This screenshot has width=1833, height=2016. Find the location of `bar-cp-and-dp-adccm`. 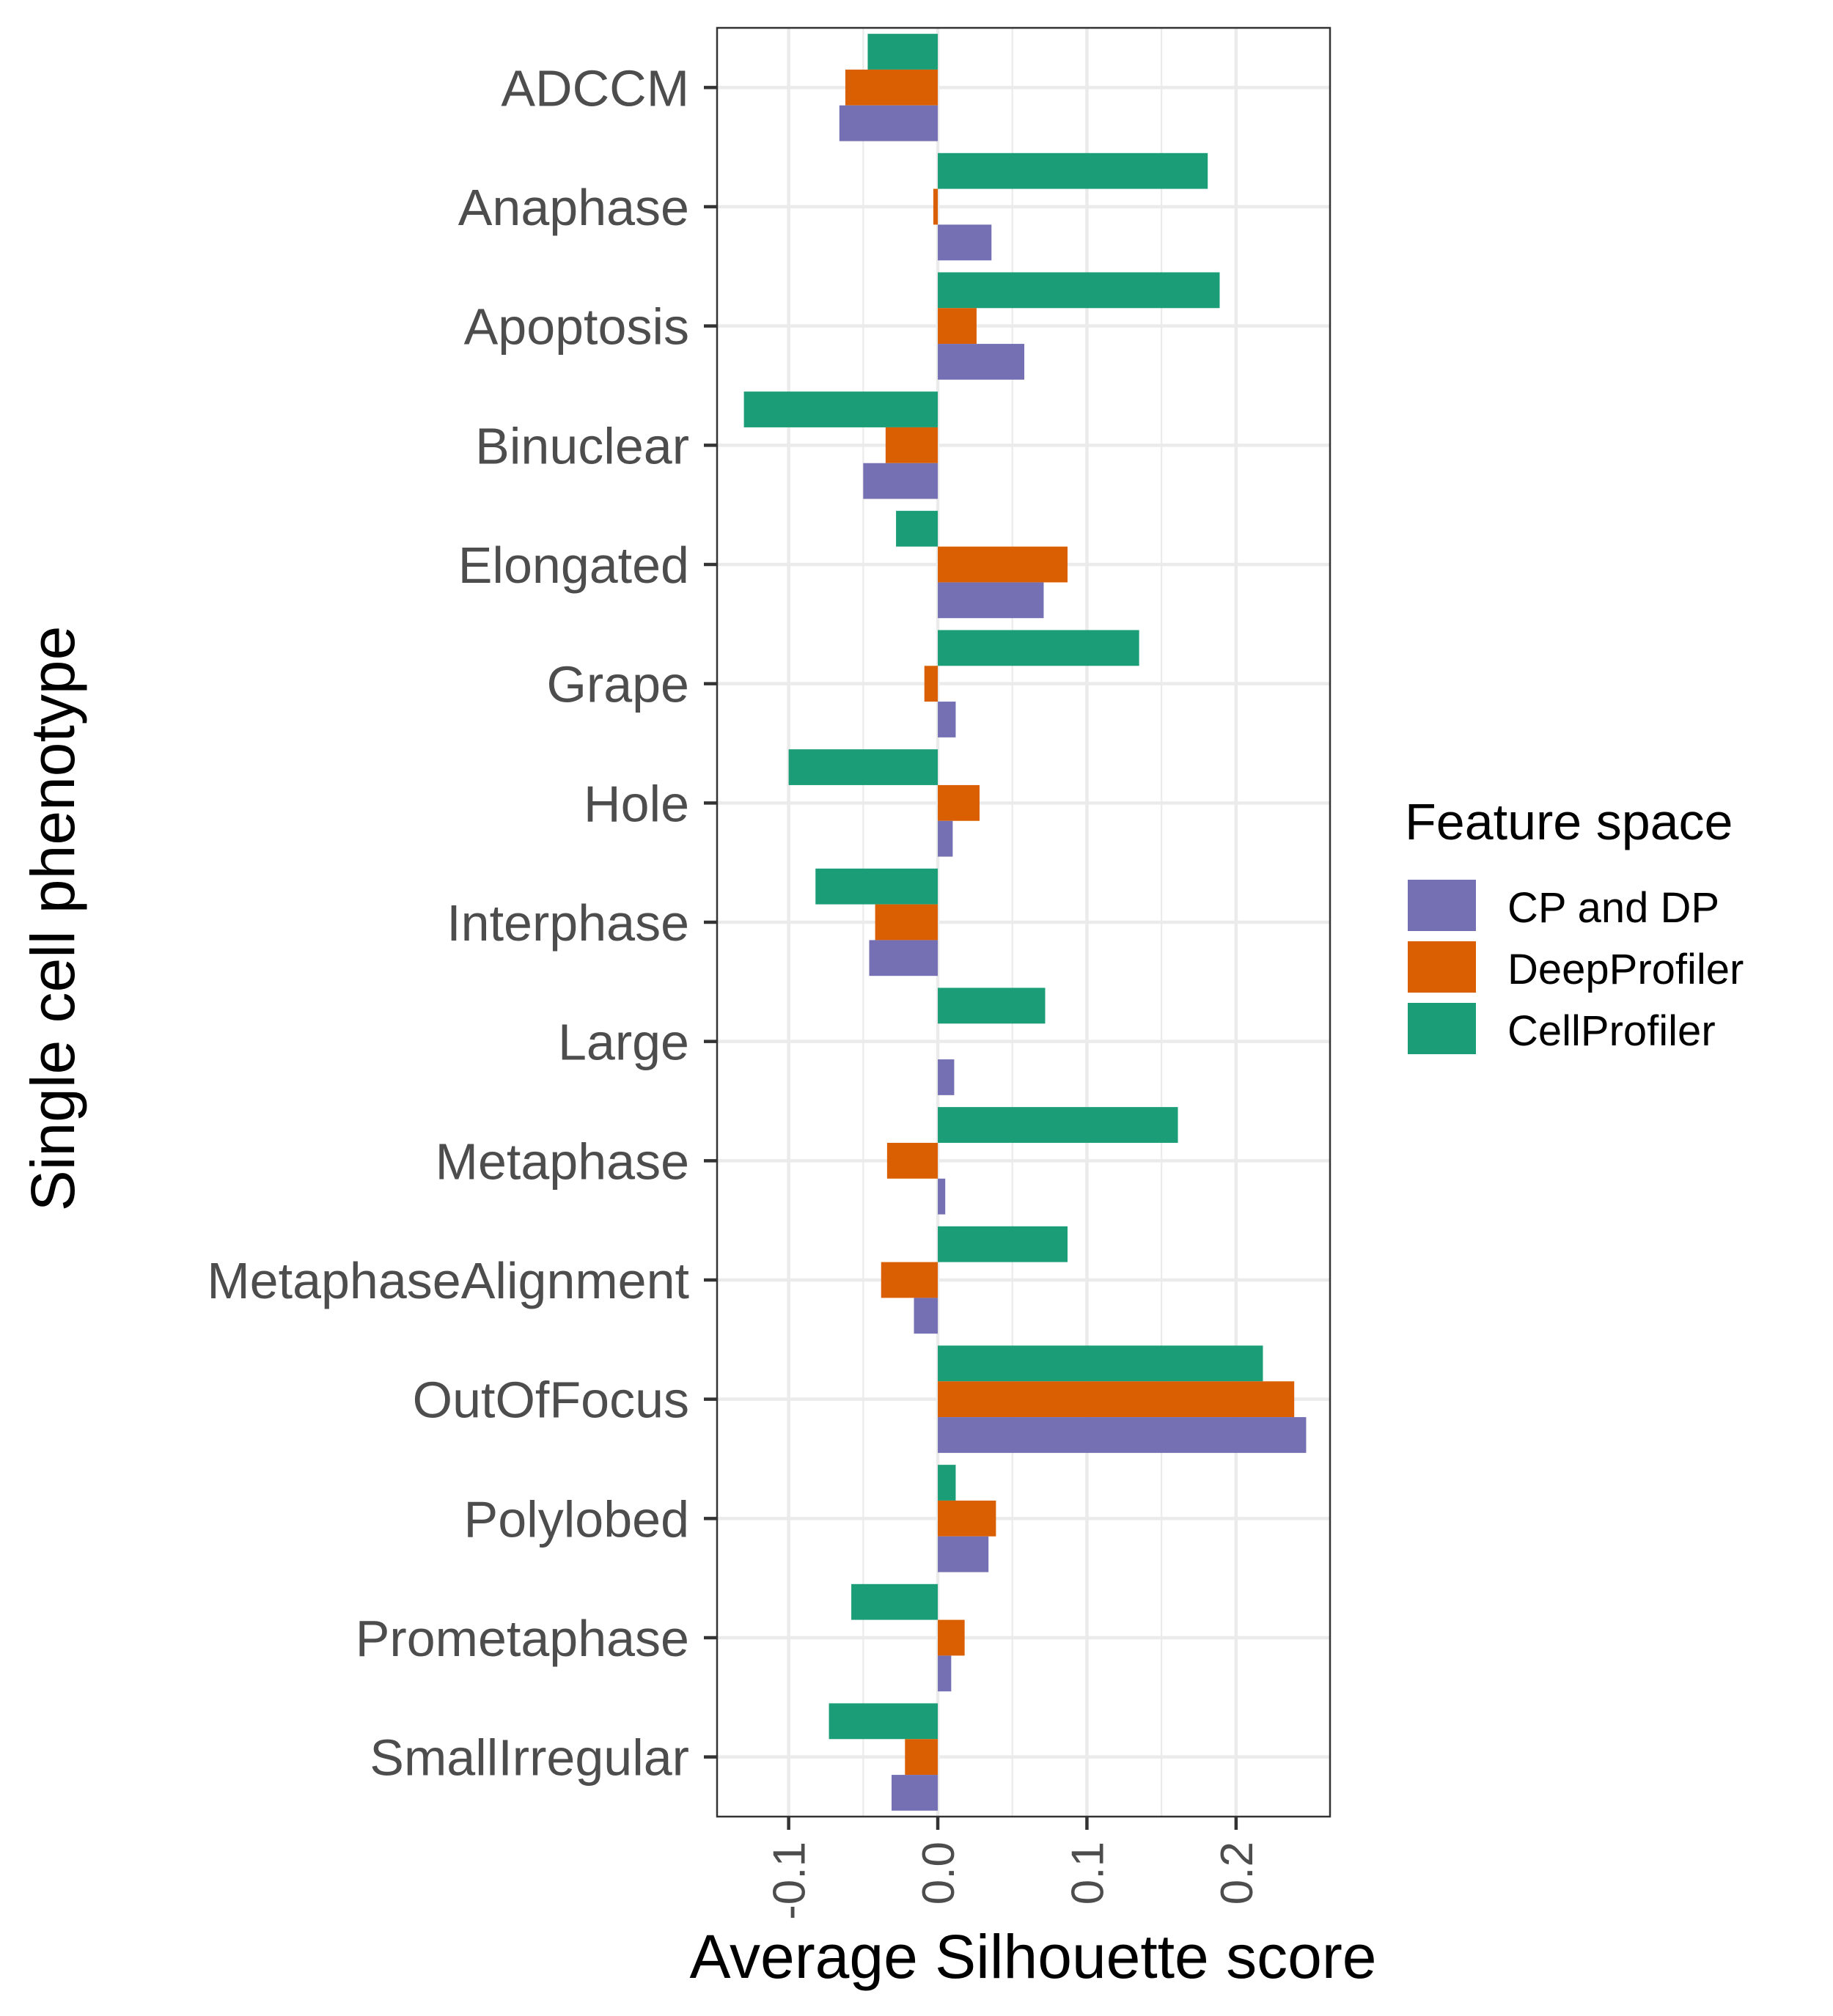

bar-cp-and-dp-adccm is located at coordinates (888, 123).